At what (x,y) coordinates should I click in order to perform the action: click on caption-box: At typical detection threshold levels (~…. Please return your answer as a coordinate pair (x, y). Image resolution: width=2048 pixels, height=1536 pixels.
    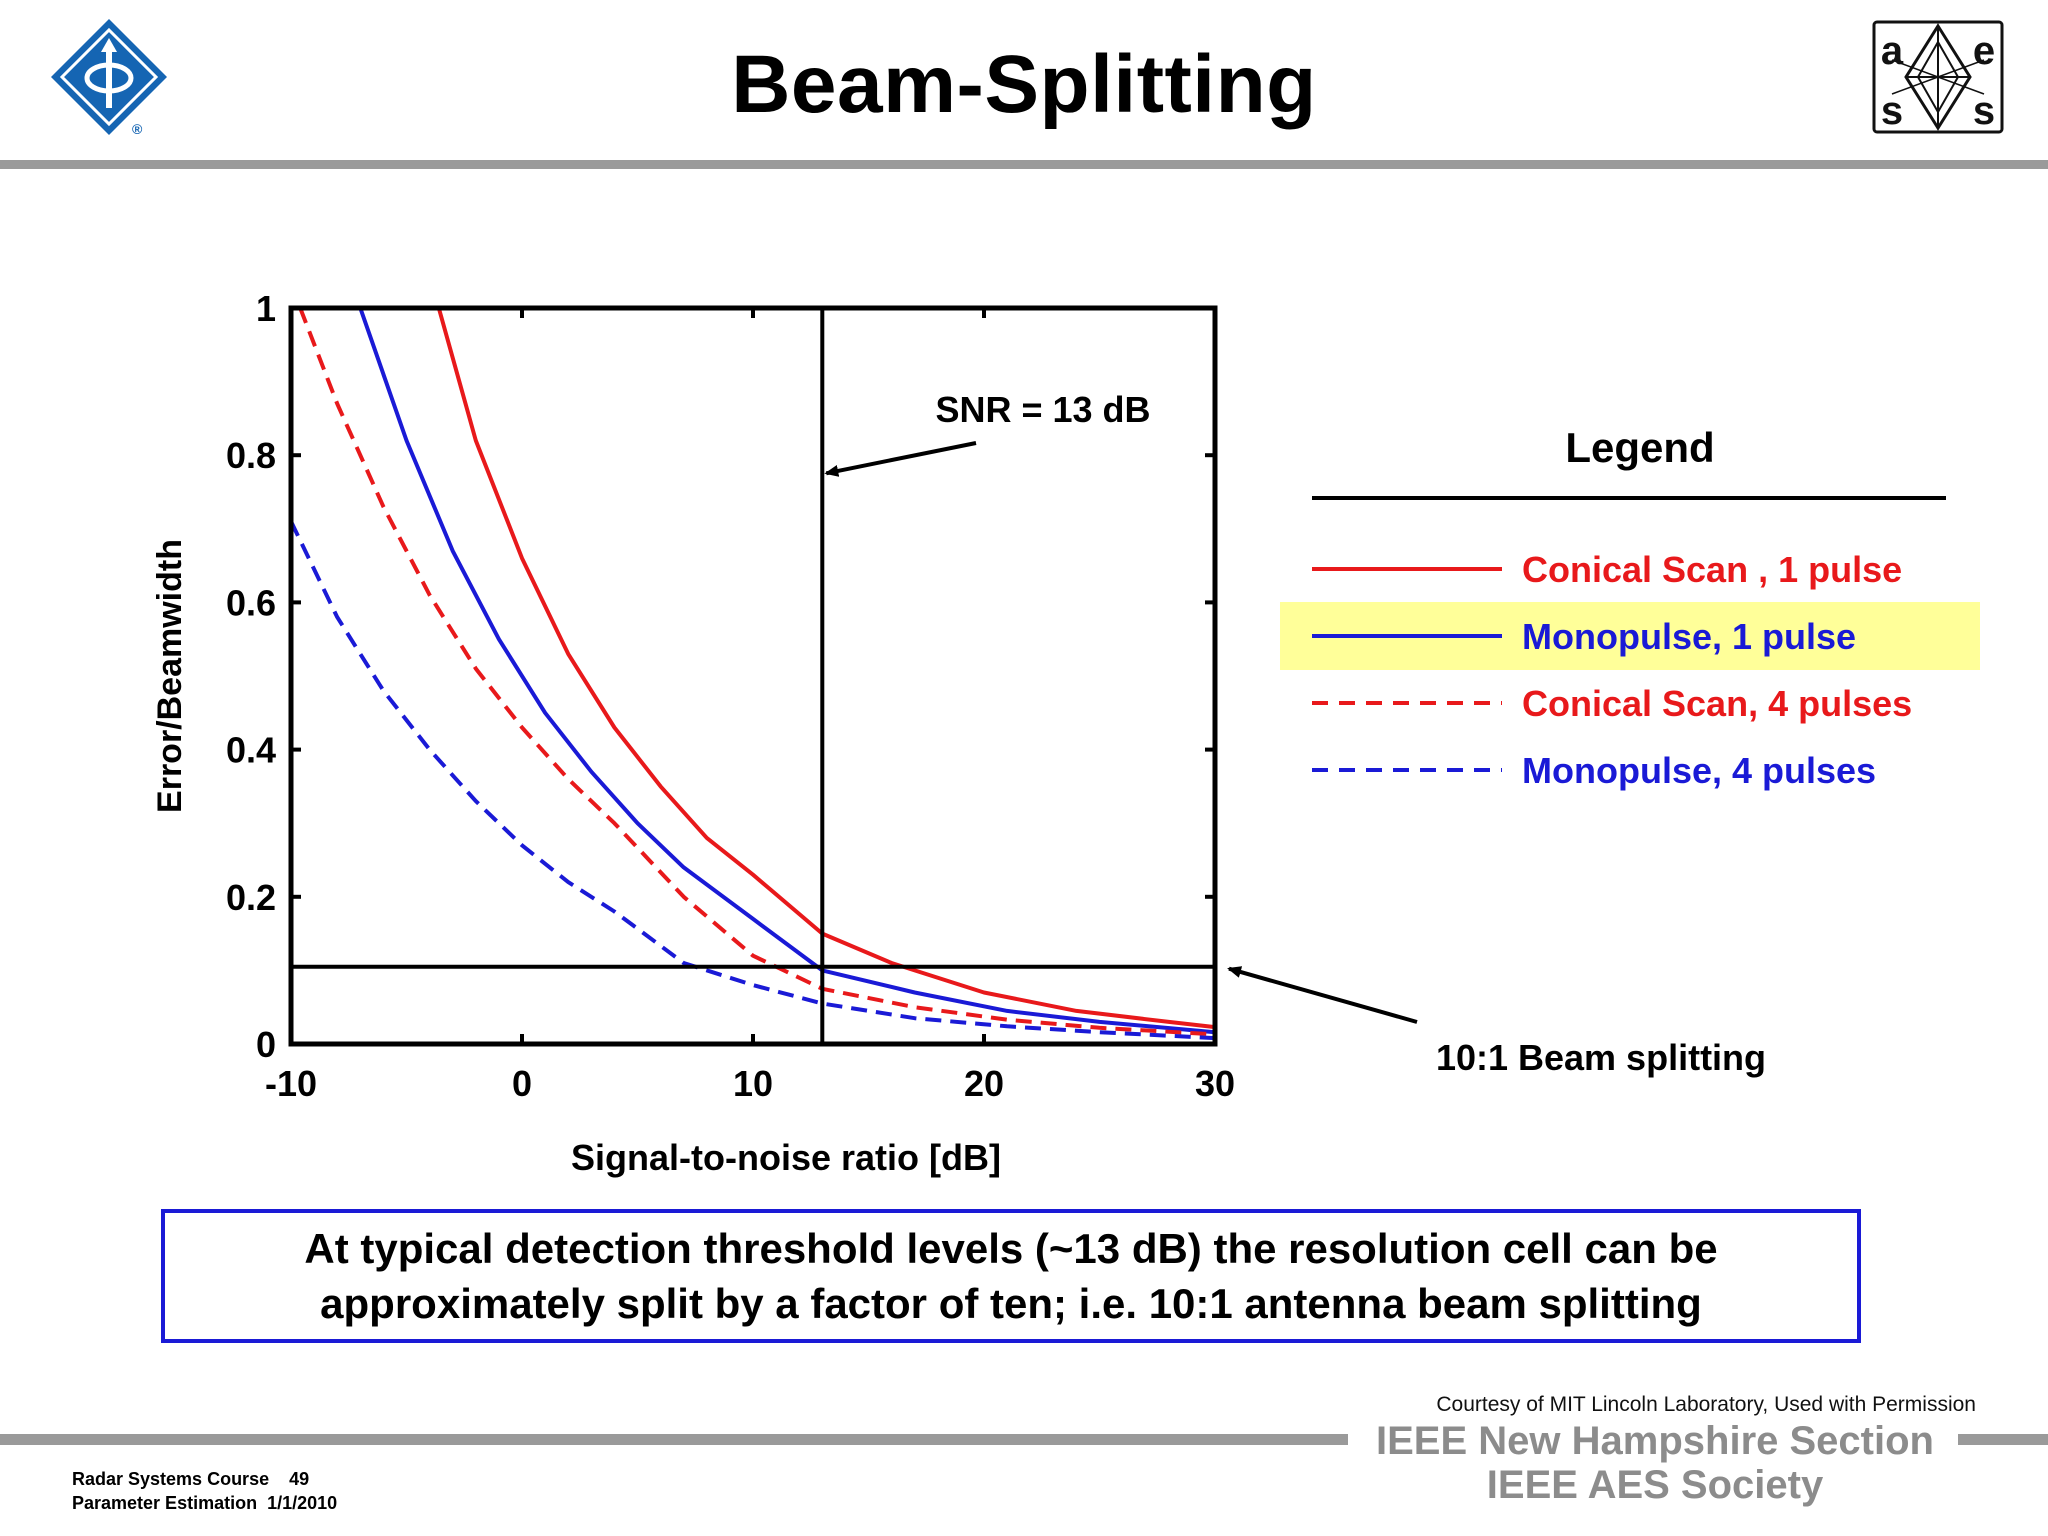
    Looking at the image, I should click on (1011, 1276).